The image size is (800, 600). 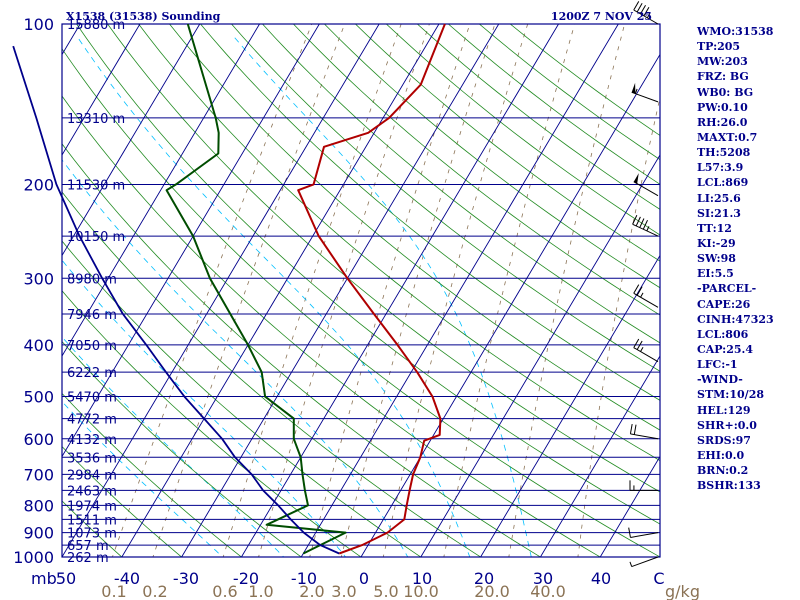 What do you see at coordinates (38, 184) in the screenshot?
I see `pressure-tick-label: 200` at bounding box center [38, 184].